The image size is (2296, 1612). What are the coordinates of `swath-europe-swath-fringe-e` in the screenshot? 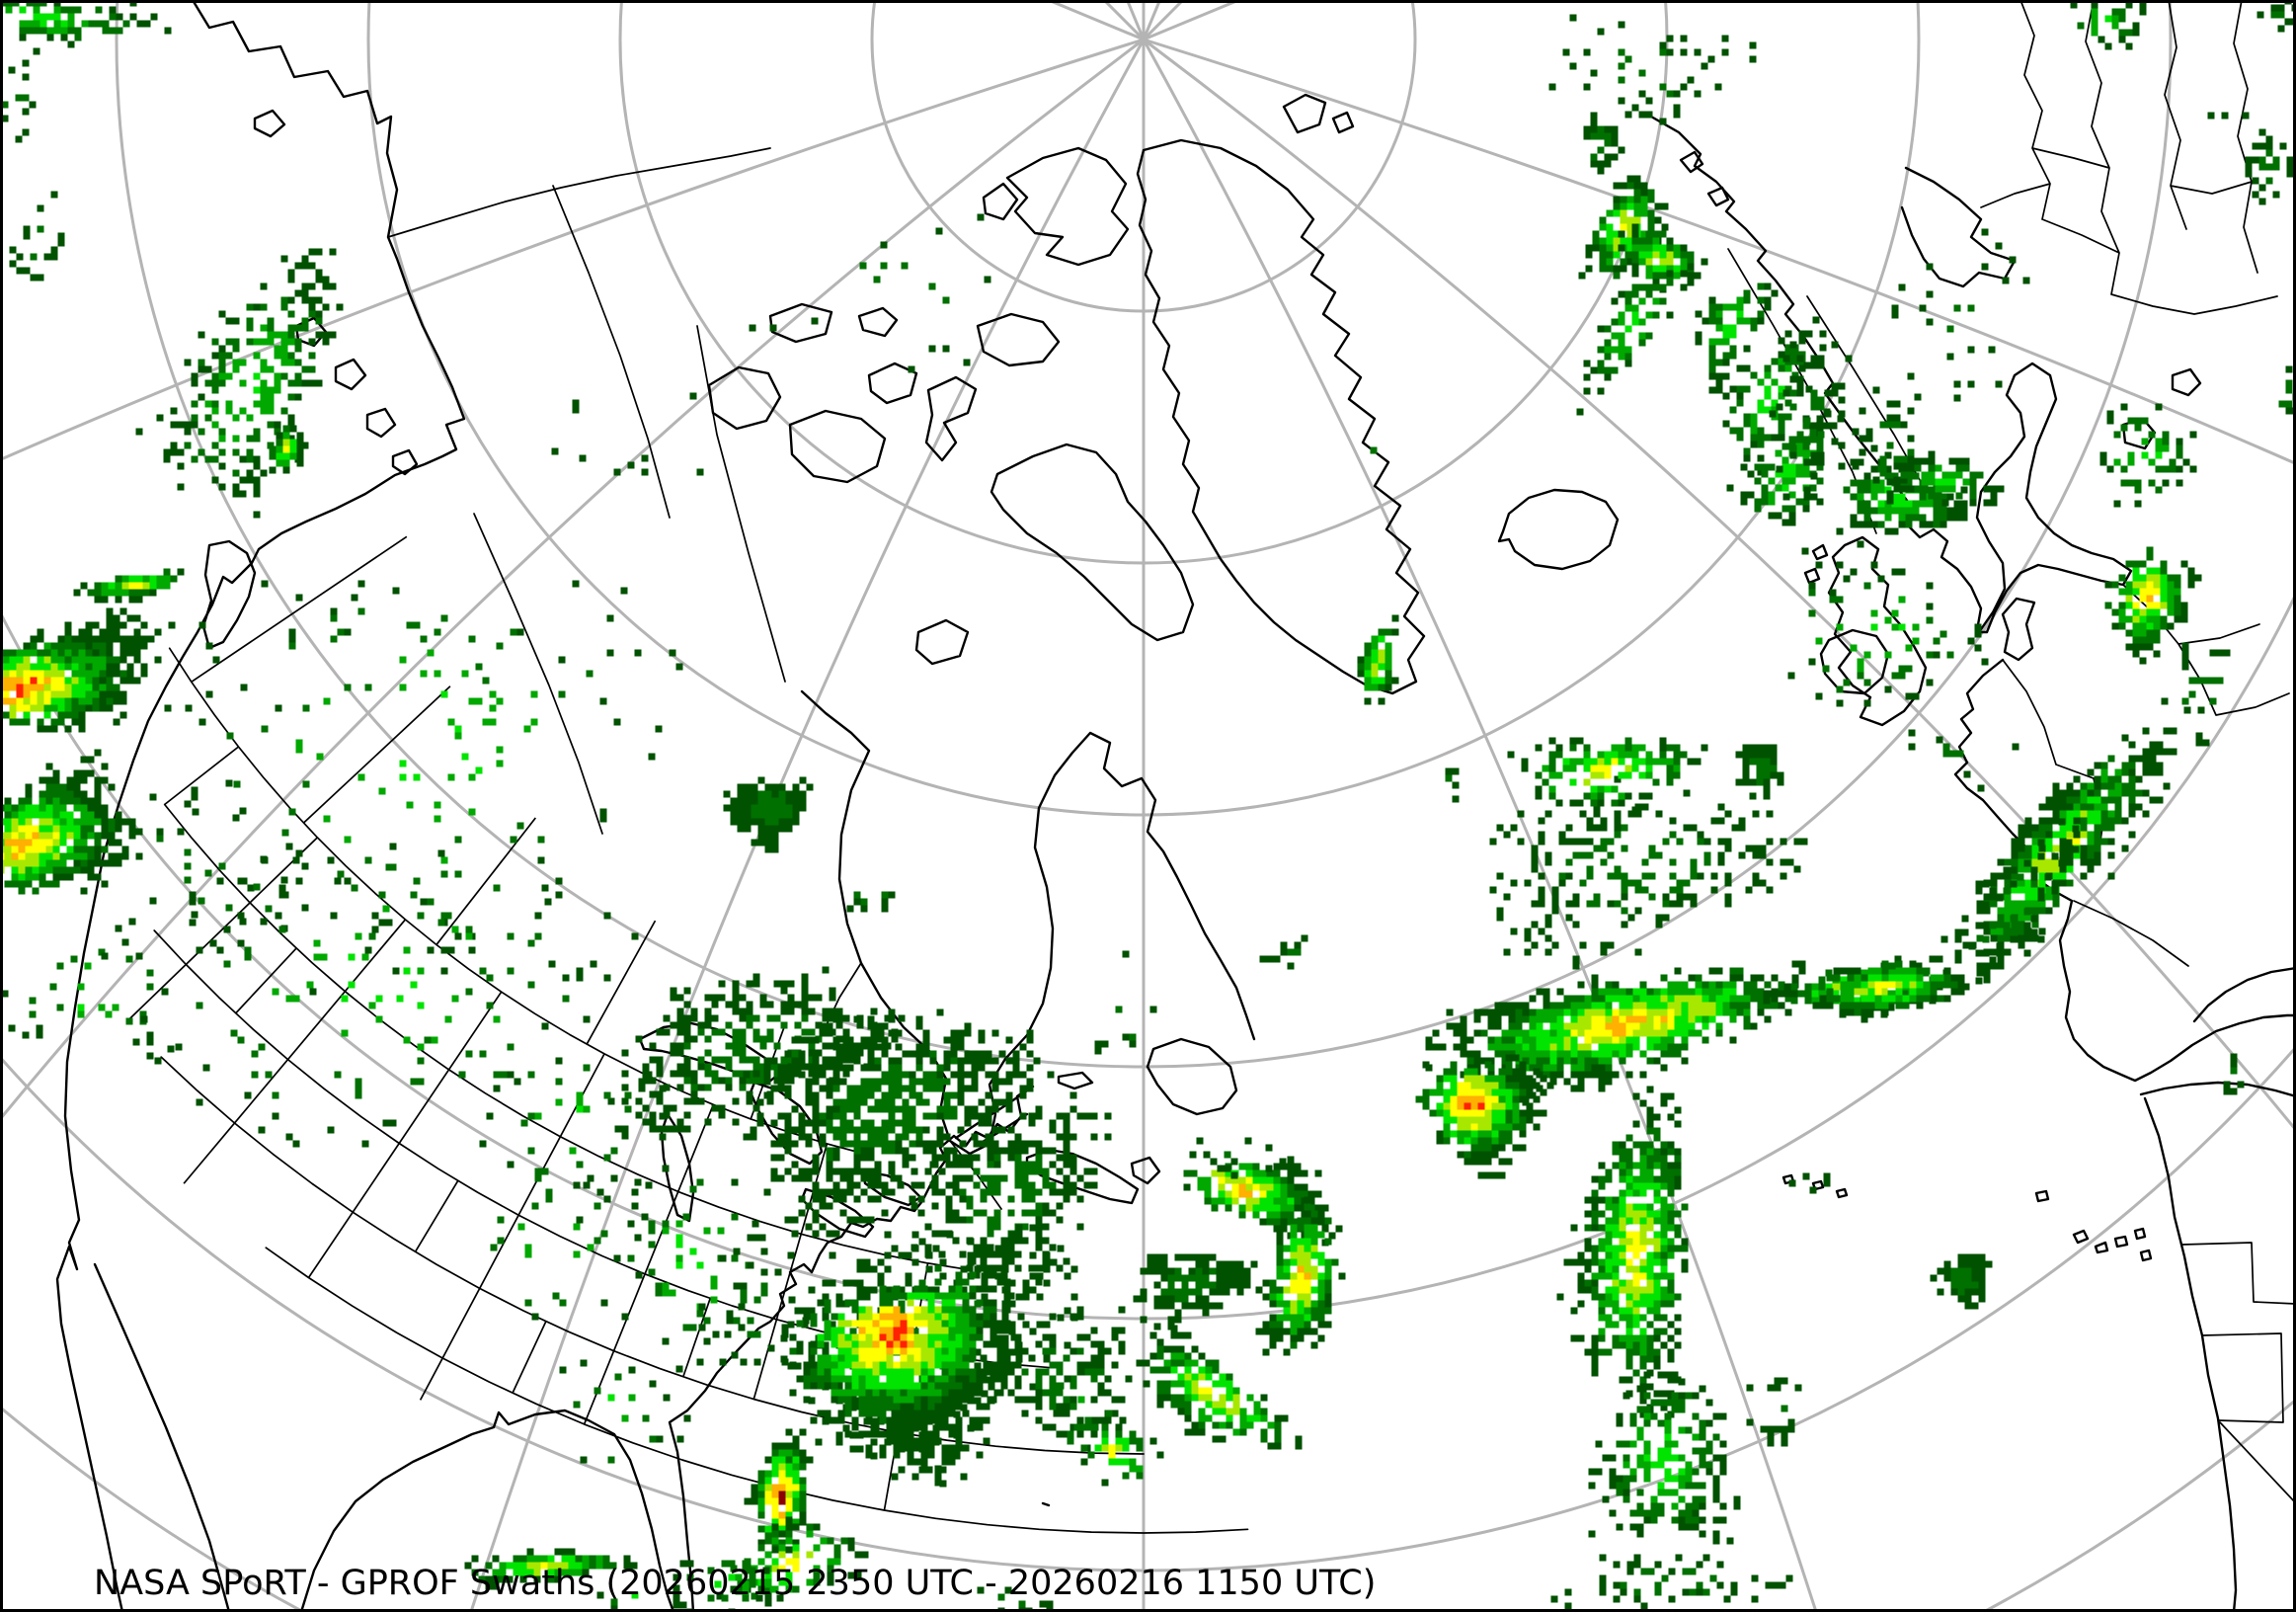 It's located at (2122, 796).